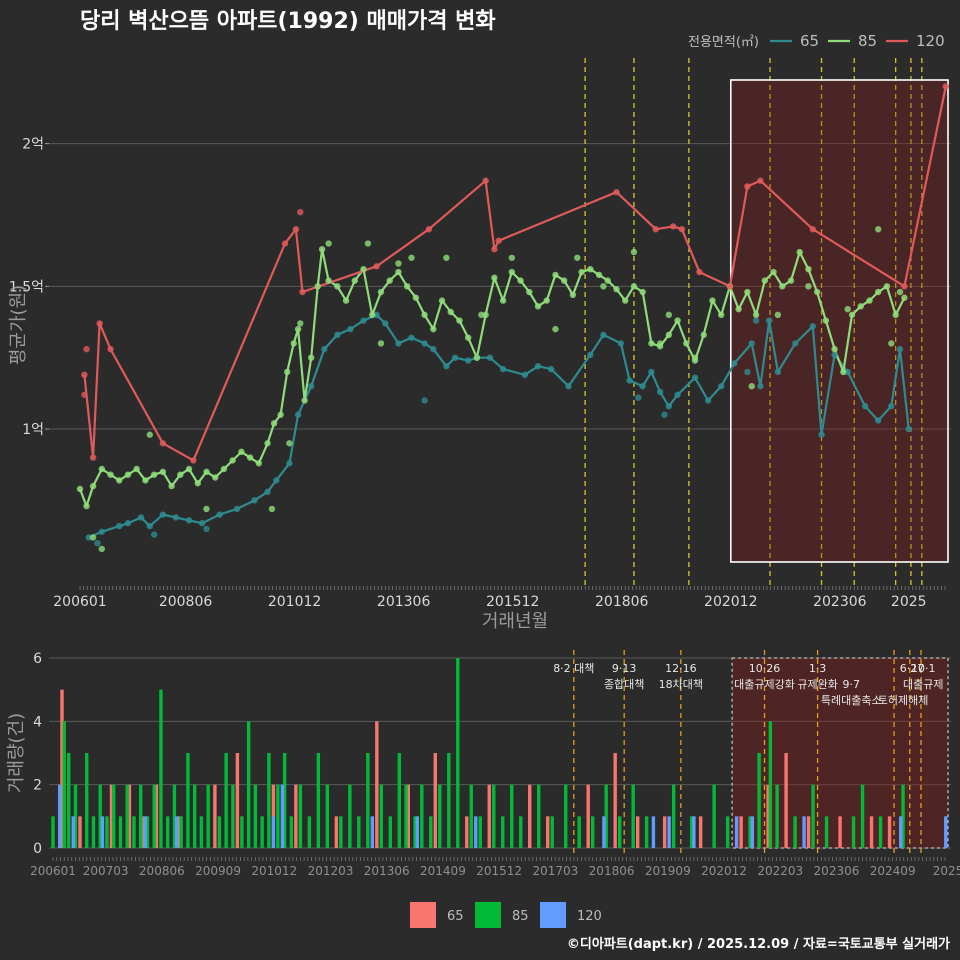 Image resolution: width=960 pixels, height=960 pixels. I want to click on price-highlight-region, so click(839, 321).